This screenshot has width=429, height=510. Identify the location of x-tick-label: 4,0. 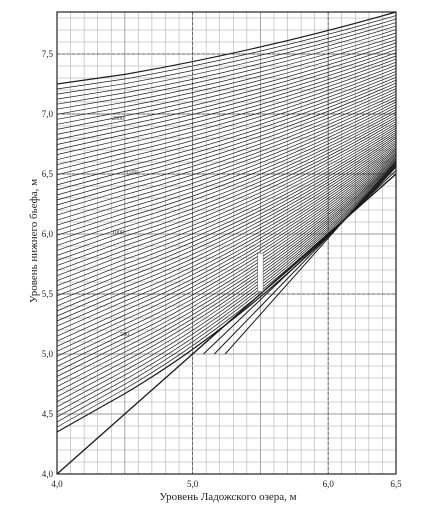
(57, 484).